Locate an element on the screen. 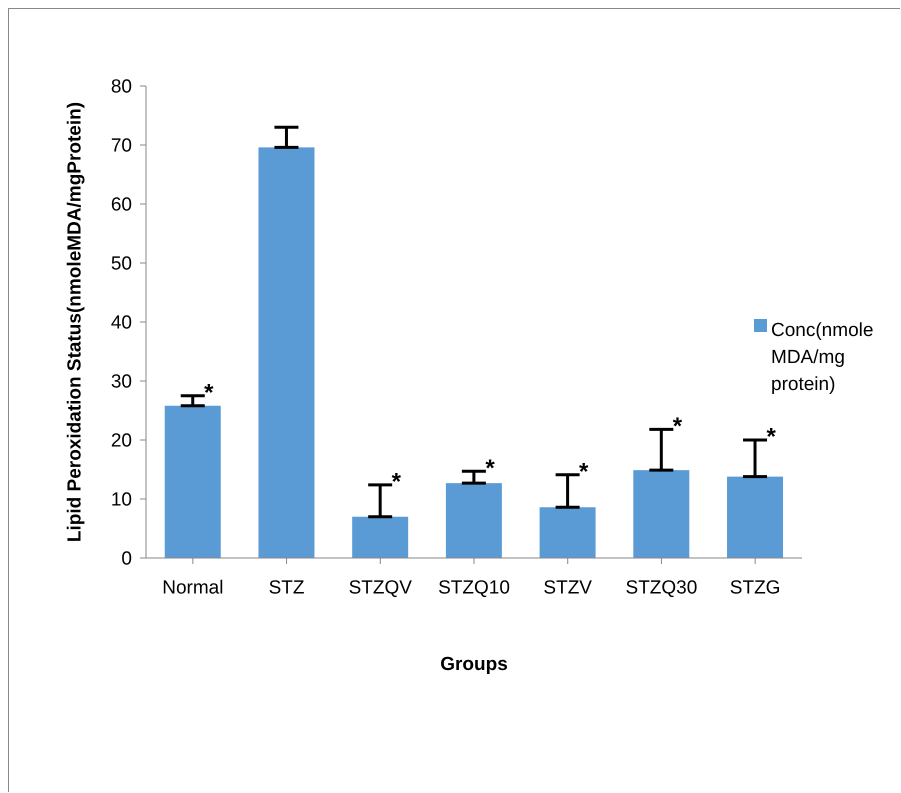 The image size is (901, 793). y-tick-label: 60 is located at coordinates (121, 205).